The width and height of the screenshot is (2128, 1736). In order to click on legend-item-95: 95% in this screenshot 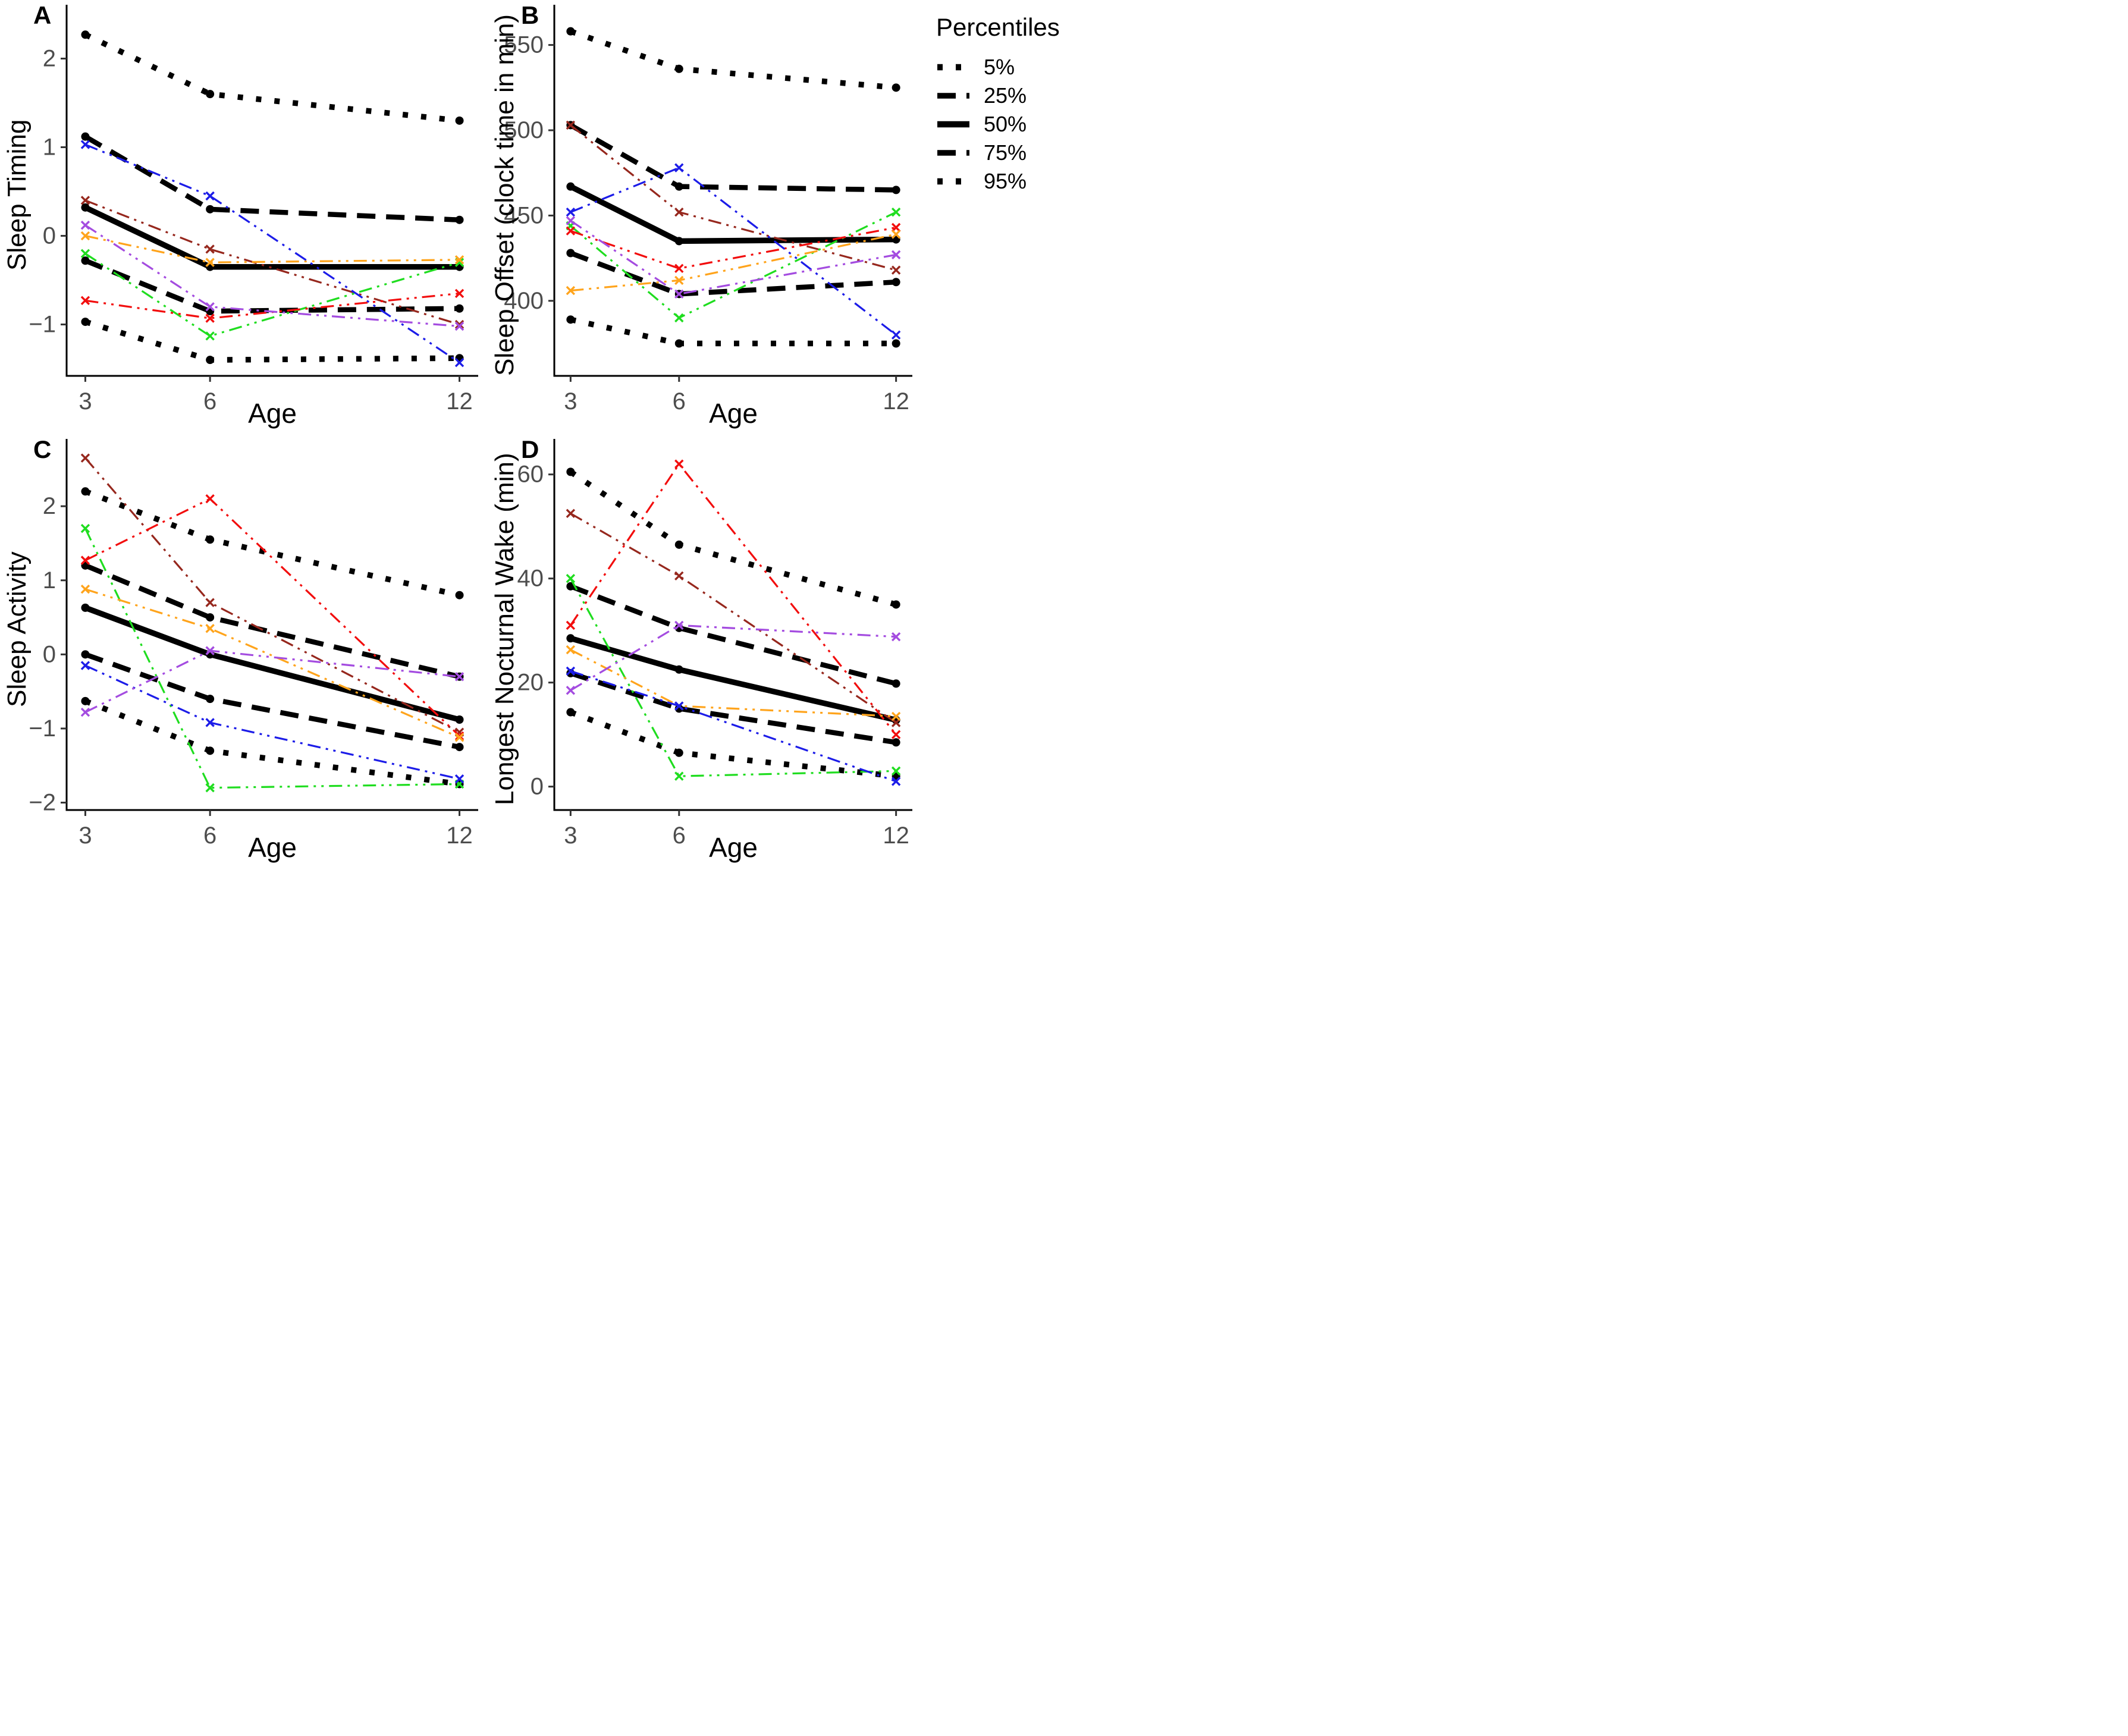, I will do `click(1000, 181)`.